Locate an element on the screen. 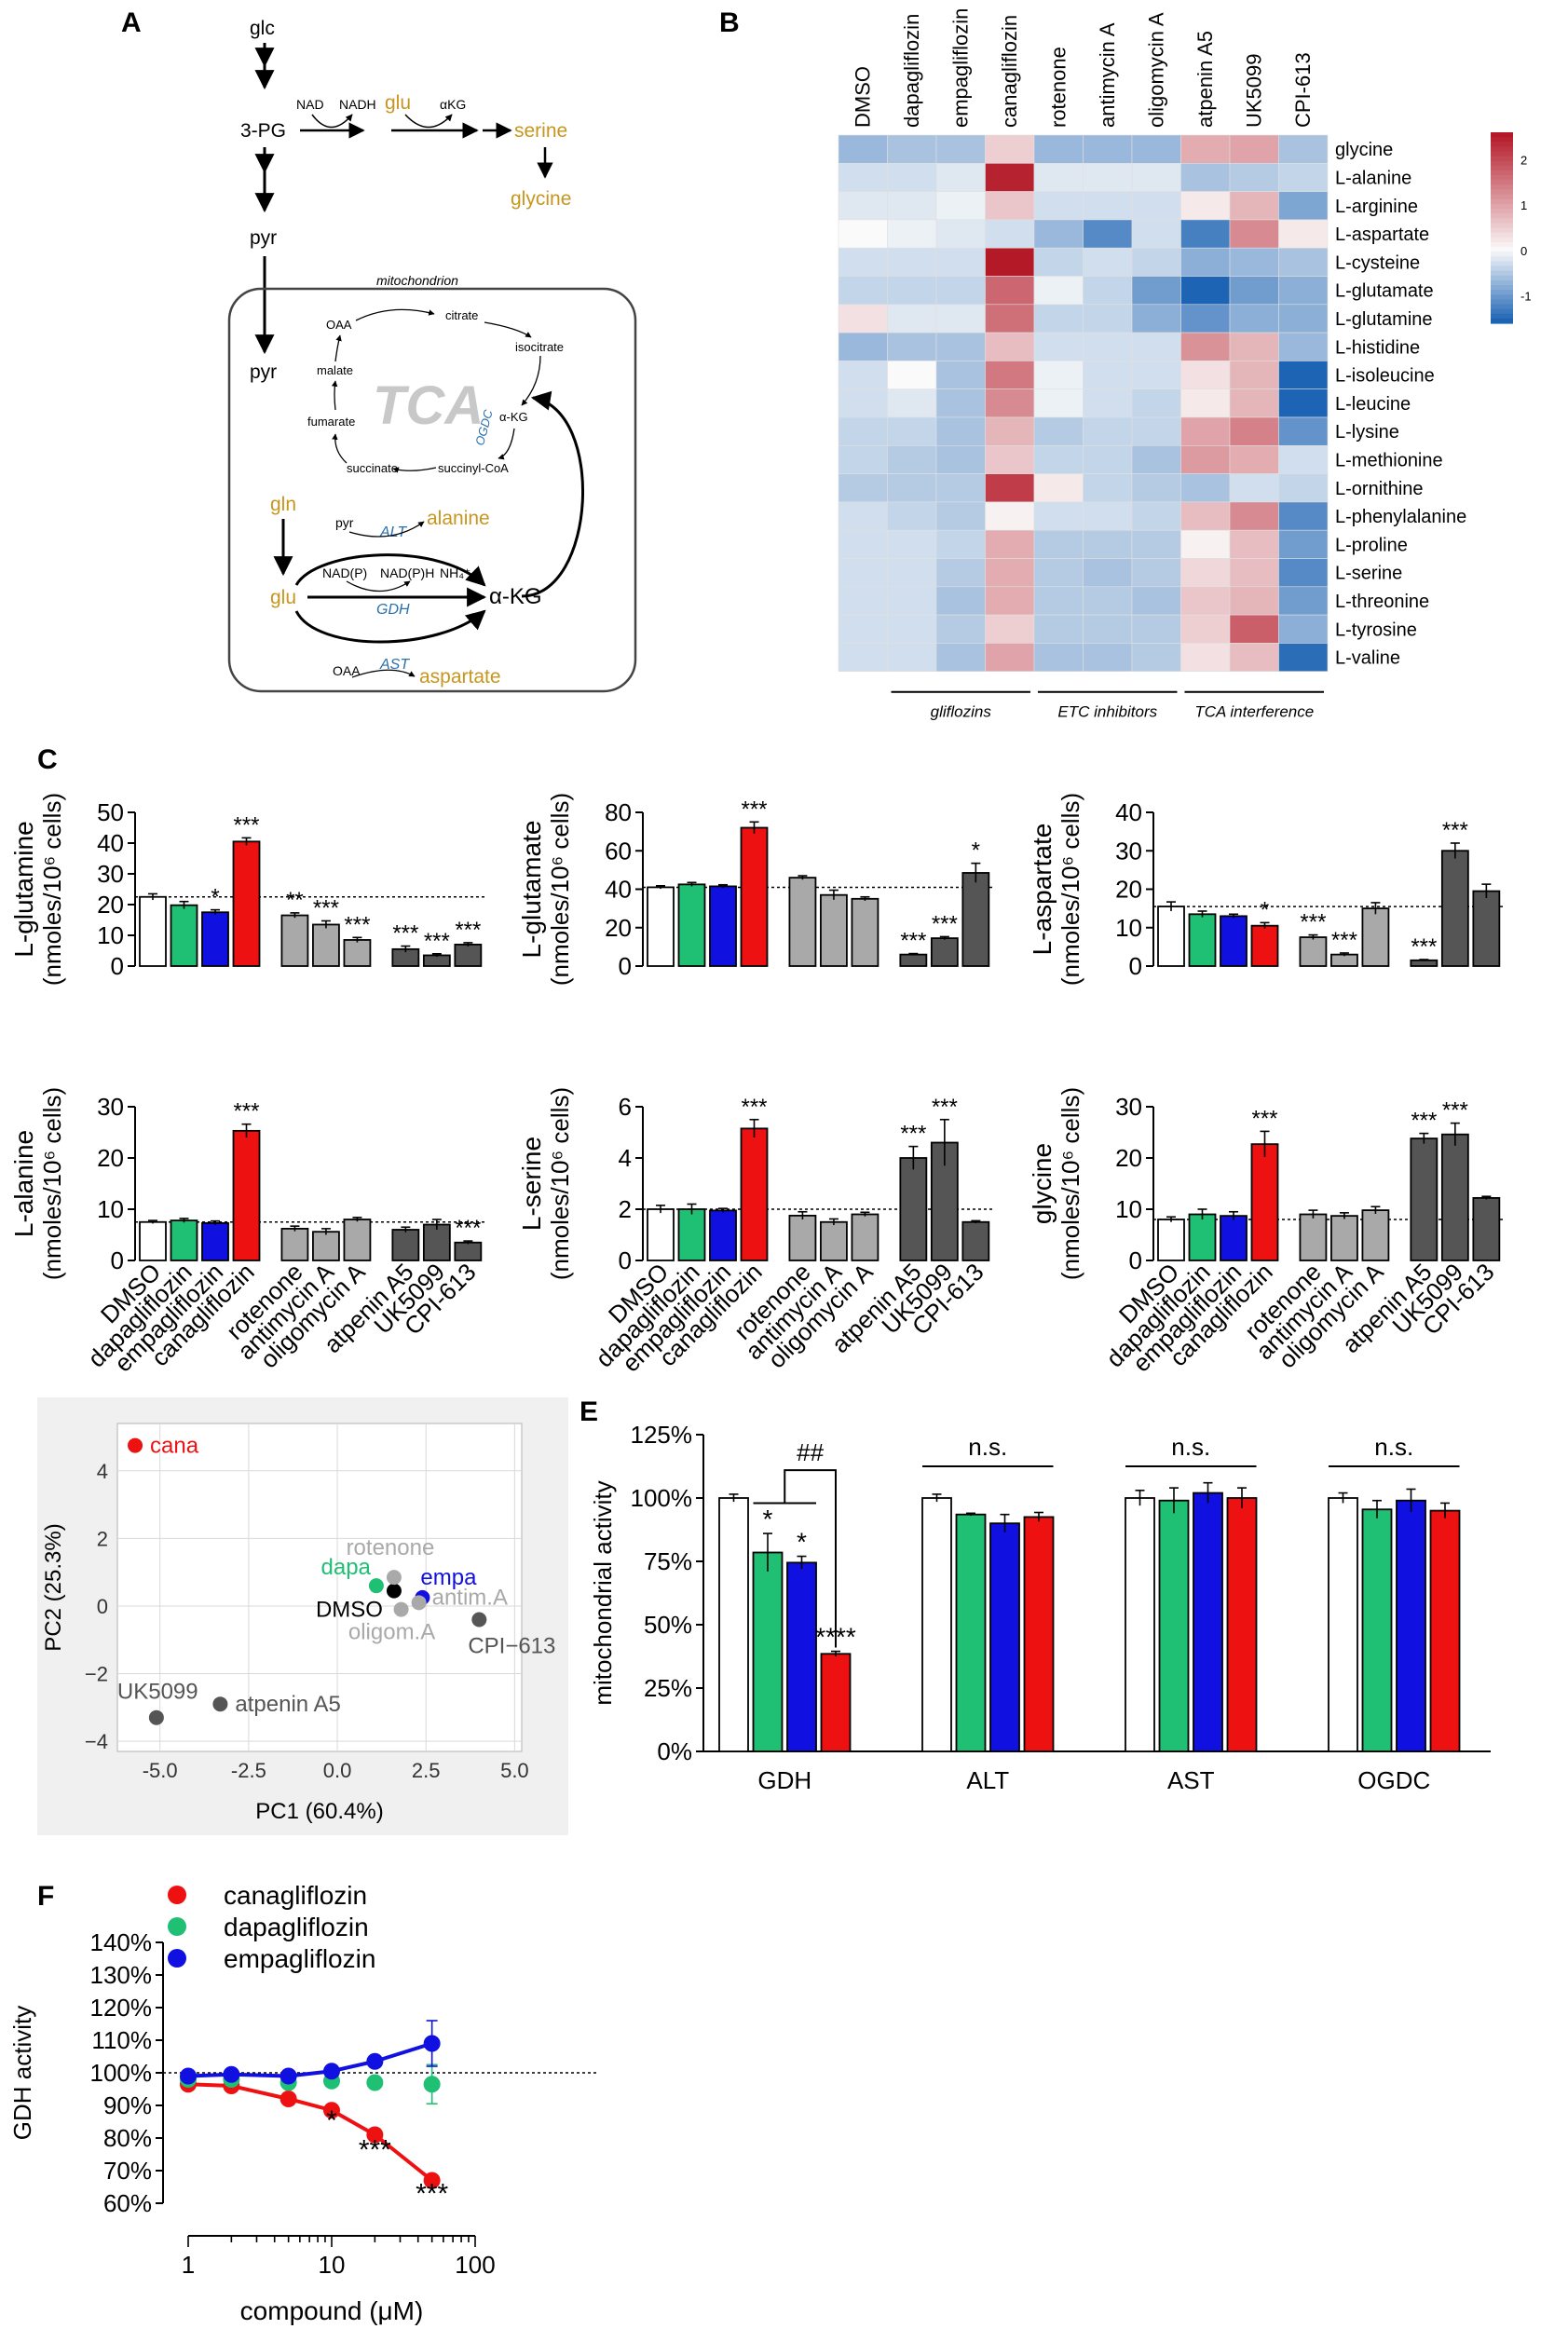  x-tick-label: ALT is located at coordinates (987, 1780).